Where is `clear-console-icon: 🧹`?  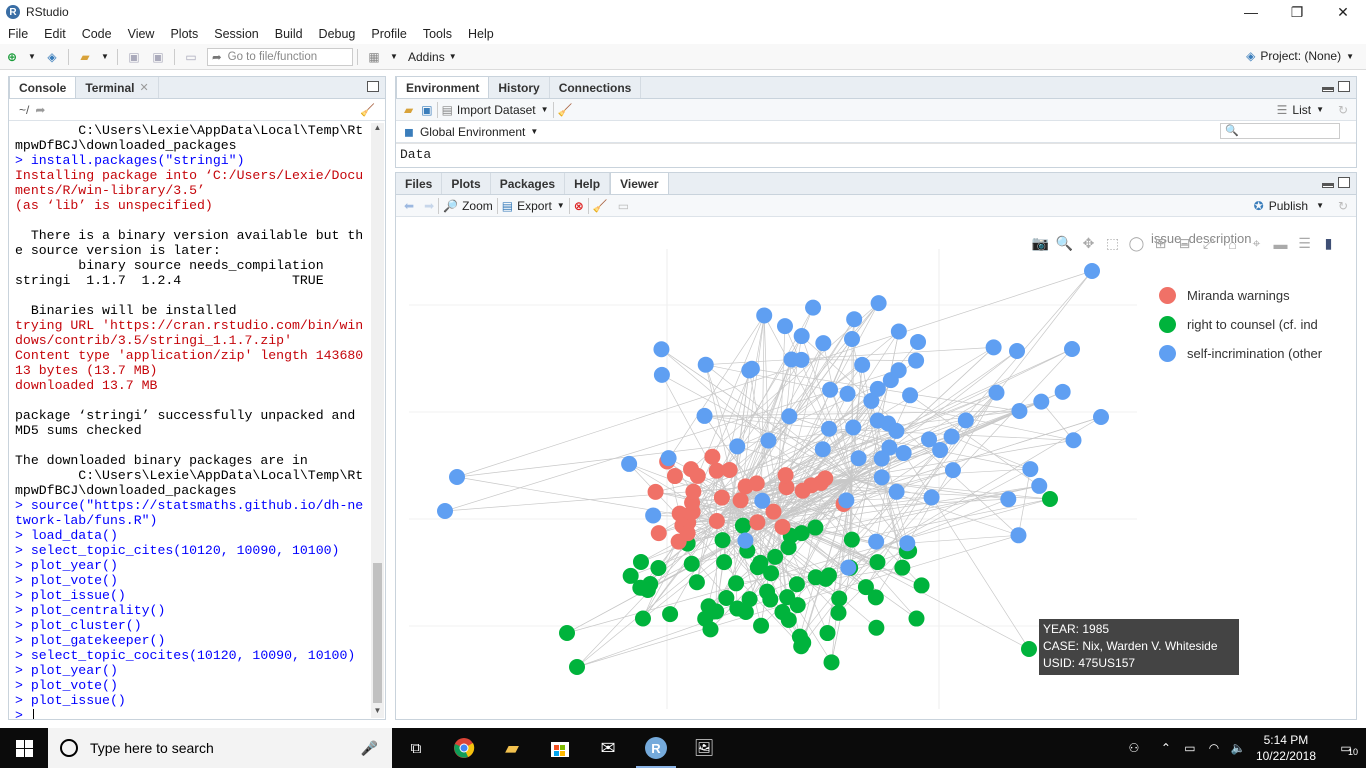
clear-console-icon: 🧹 is located at coordinates (367, 109).